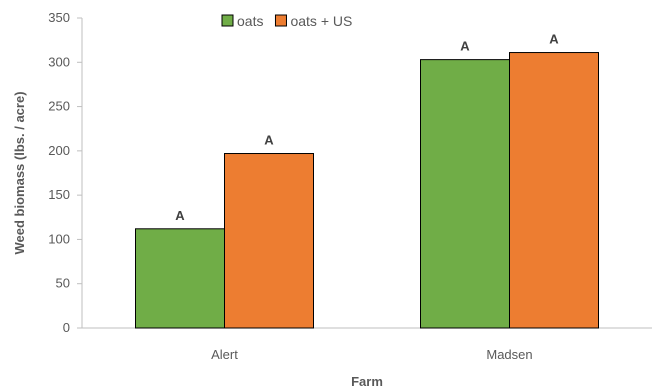  What do you see at coordinates (509, 354) in the screenshot?
I see `x-tick-label: Madsen` at bounding box center [509, 354].